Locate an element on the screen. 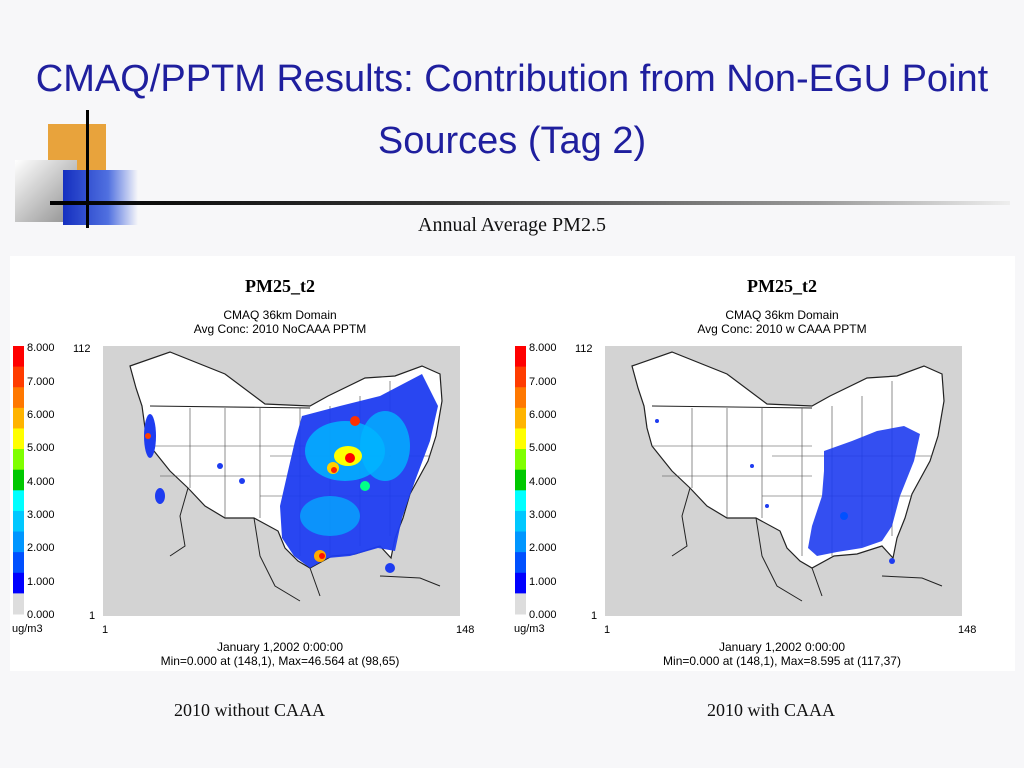  slide-subtitle: Annual Average PM2.5 is located at coordinates (512, 225).